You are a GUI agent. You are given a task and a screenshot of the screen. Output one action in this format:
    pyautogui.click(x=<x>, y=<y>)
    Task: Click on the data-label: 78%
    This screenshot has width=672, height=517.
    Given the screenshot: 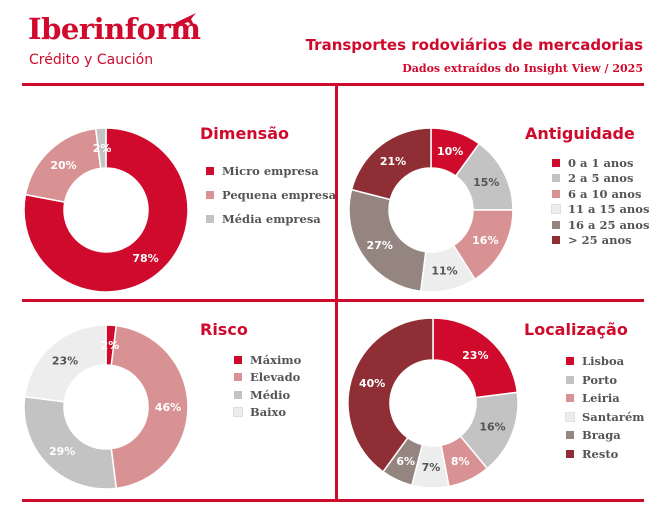 What is the action you would take?
    pyautogui.click(x=145, y=258)
    